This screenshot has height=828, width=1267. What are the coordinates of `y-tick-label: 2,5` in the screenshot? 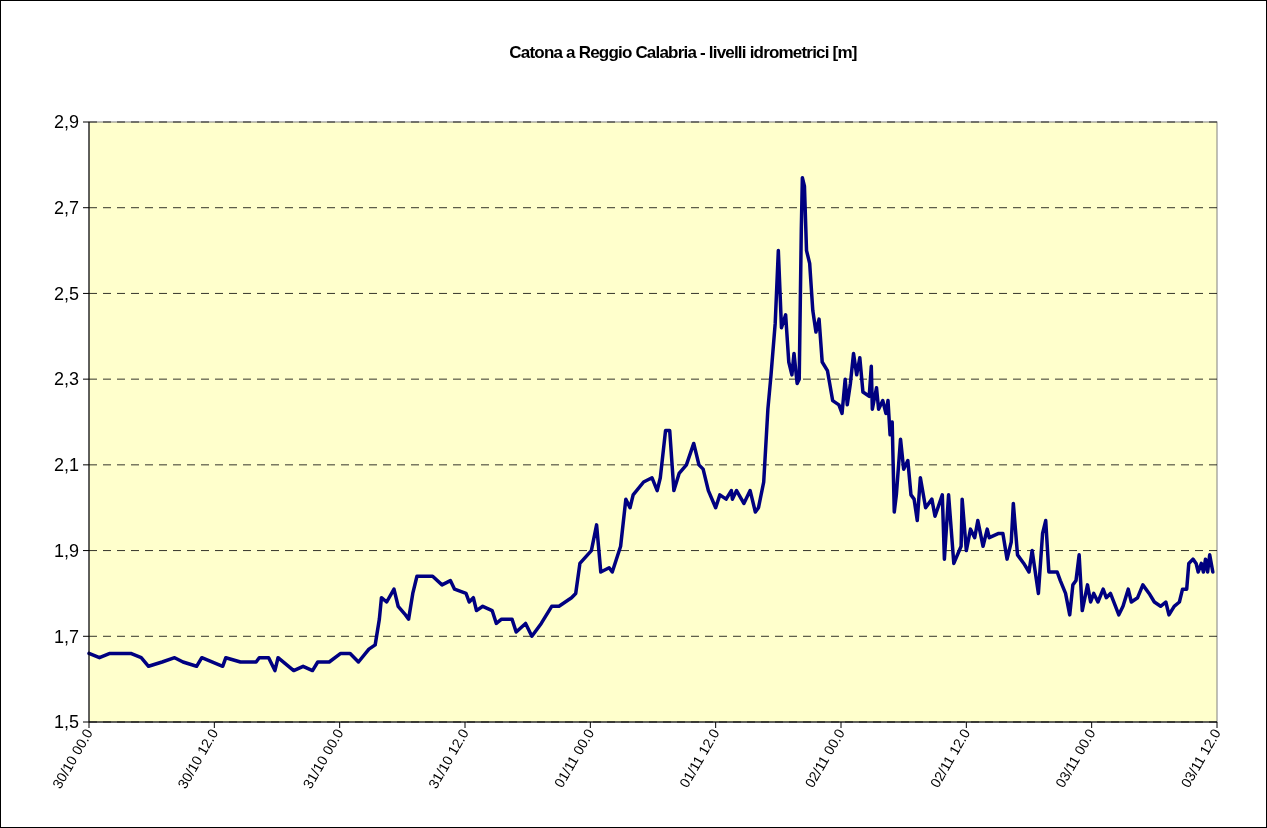 It's located at (66, 293).